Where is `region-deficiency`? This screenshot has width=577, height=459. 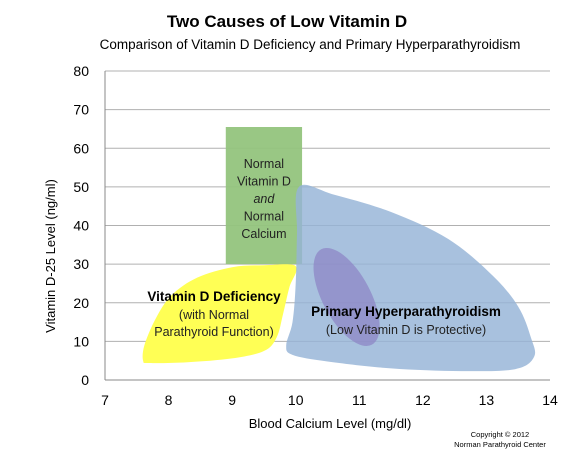 region-deficiency is located at coordinates (219, 314).